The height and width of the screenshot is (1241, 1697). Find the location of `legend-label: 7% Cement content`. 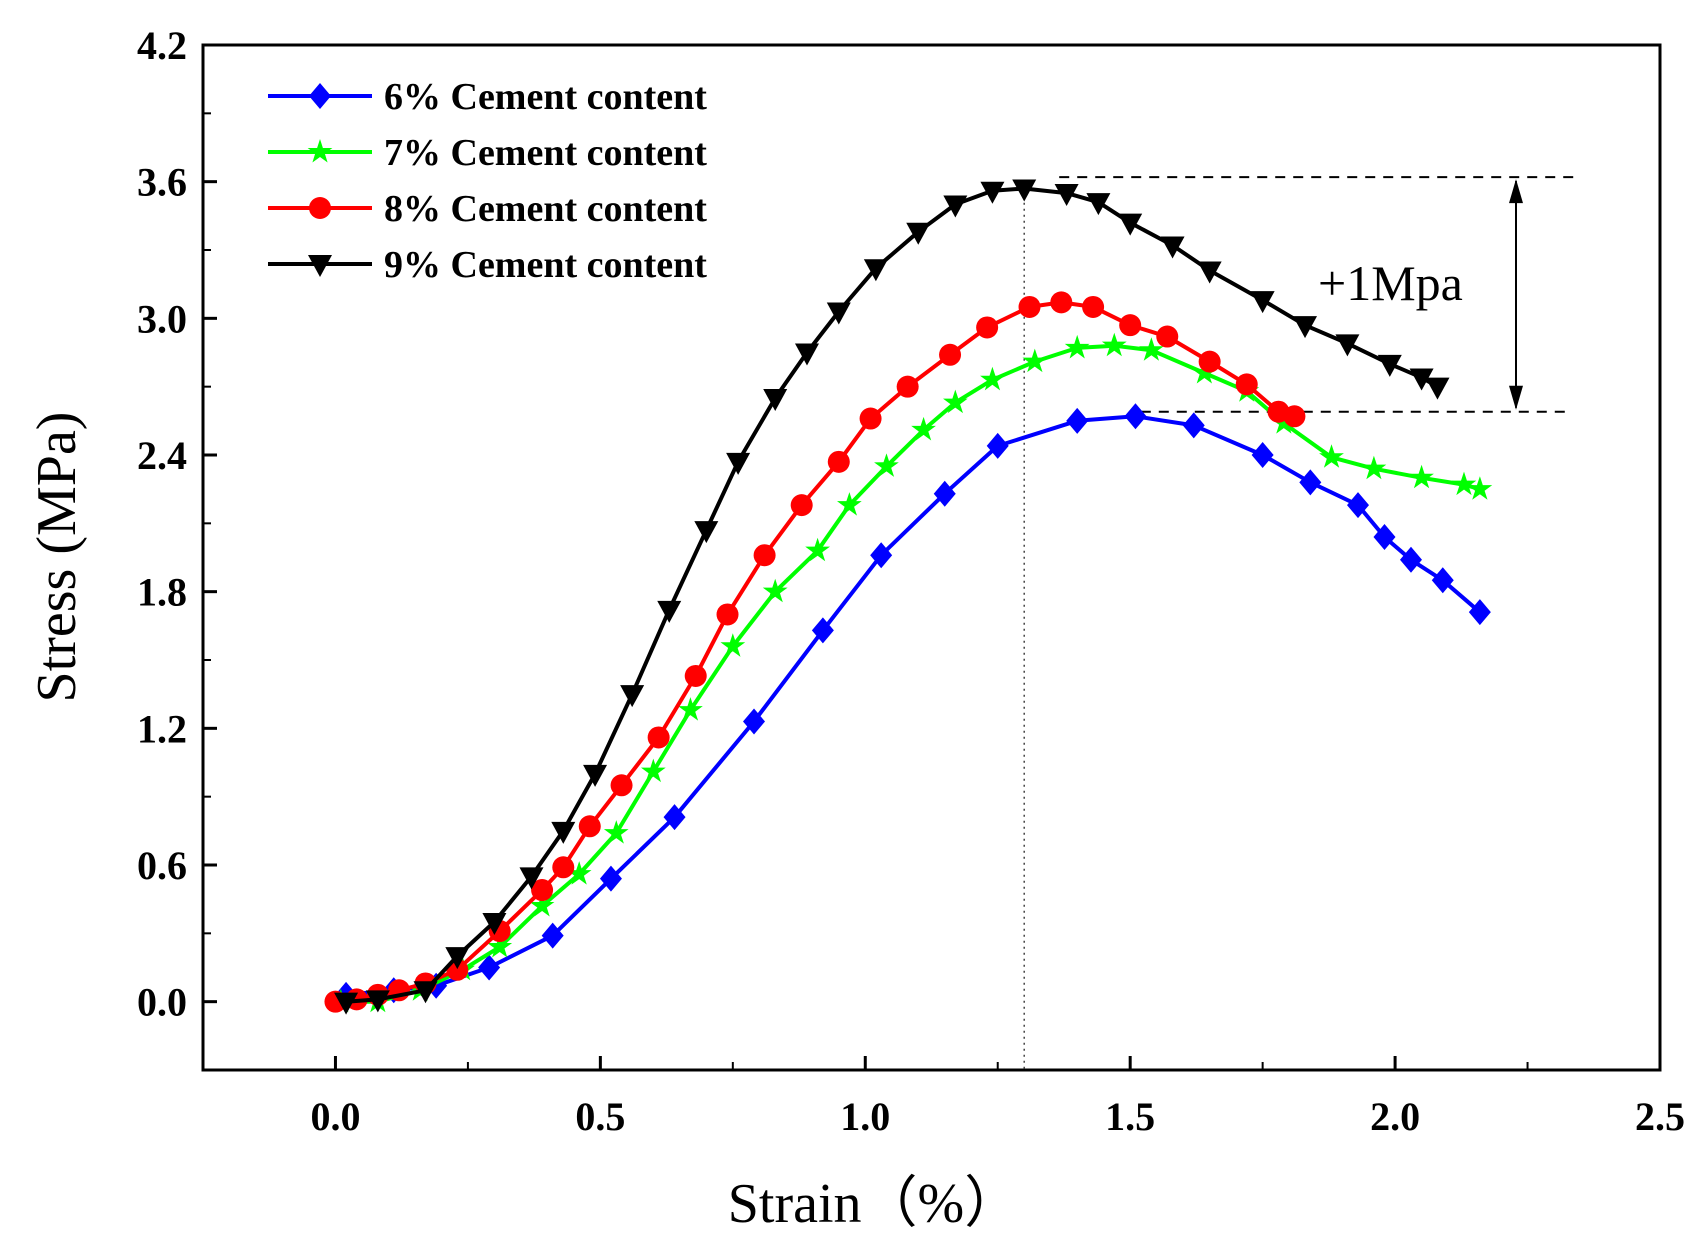

legend-label: 7% Cement content is located at coordinates (545, 153).